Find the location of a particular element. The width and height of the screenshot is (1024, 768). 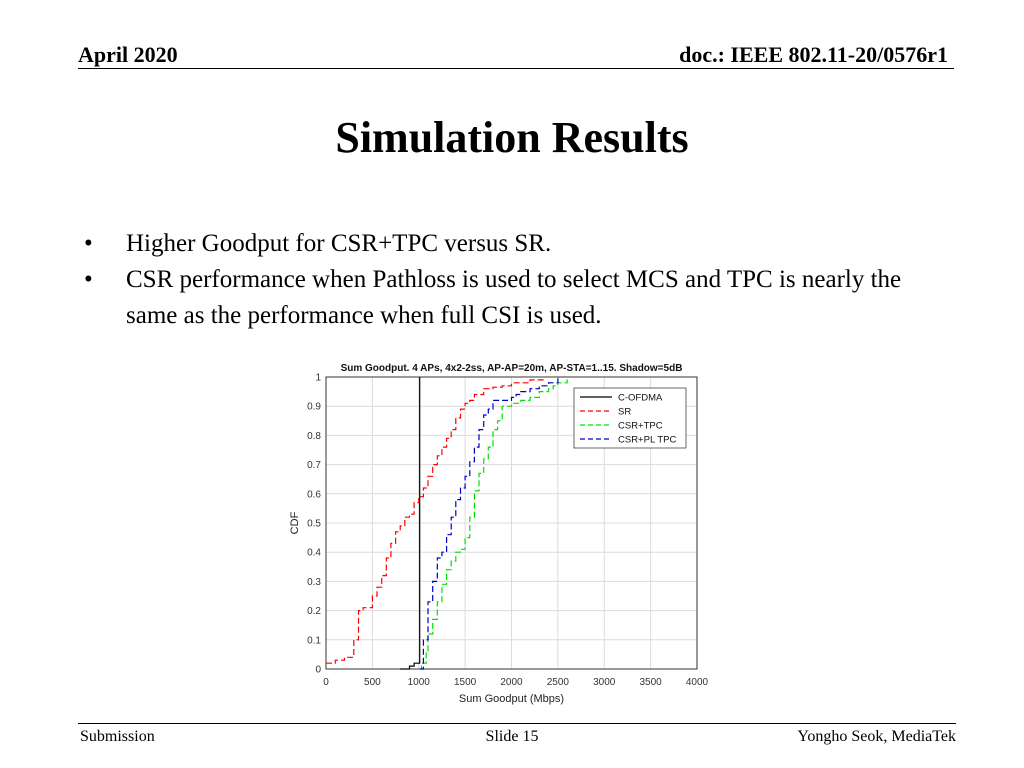

legend-label-c-ofdma: C-OFDMA is located at coordinates (640, 398).